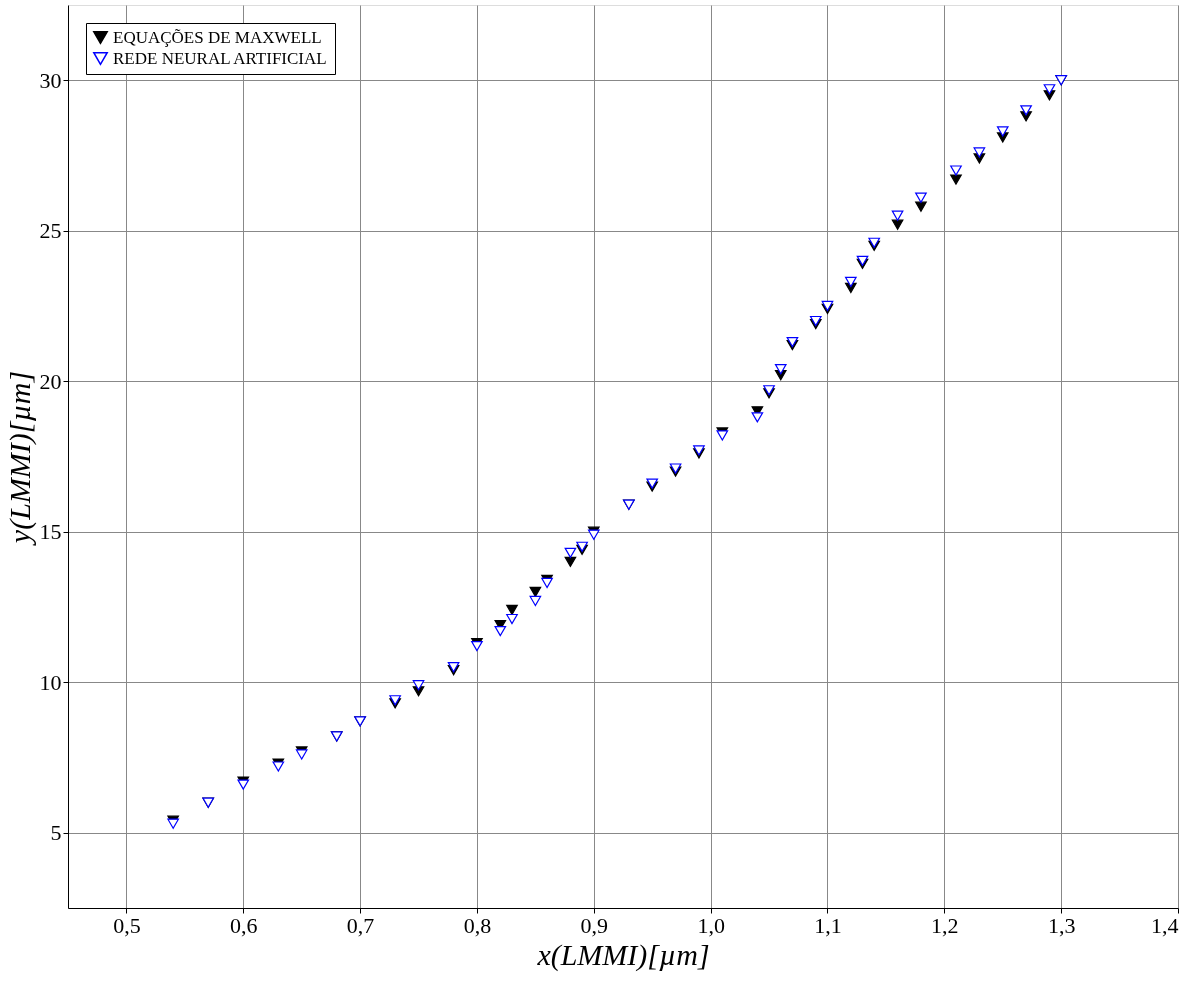 The height and width of the screenshot is (990, 1184). What do you see at coordinates (217, 37) in the screenshot?
I see `legend-label: EQUAÇÕES DE MAXWELL` at bounding box center [217, 37].